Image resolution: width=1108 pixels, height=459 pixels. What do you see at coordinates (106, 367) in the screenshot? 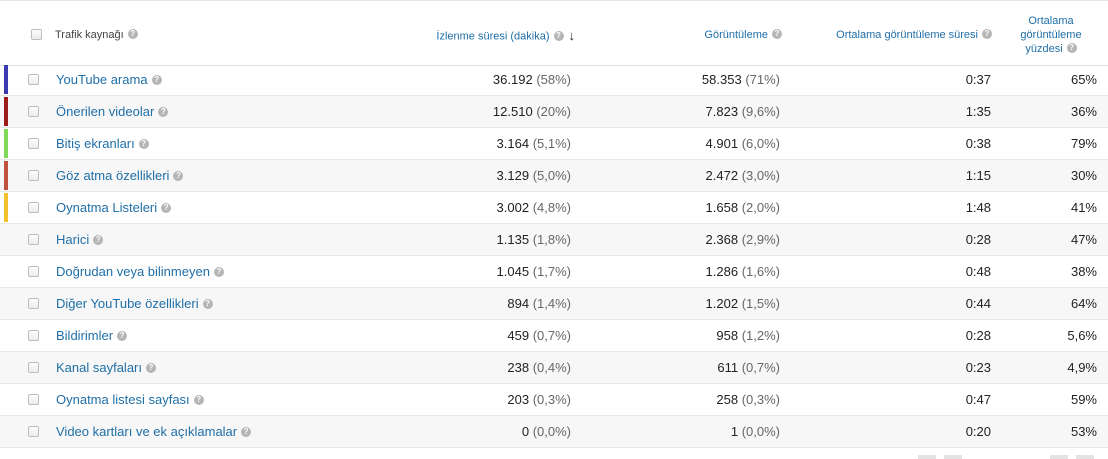
I see `traffic-source-link: Kanal sayfaları?` at bounding box center [106, 367].